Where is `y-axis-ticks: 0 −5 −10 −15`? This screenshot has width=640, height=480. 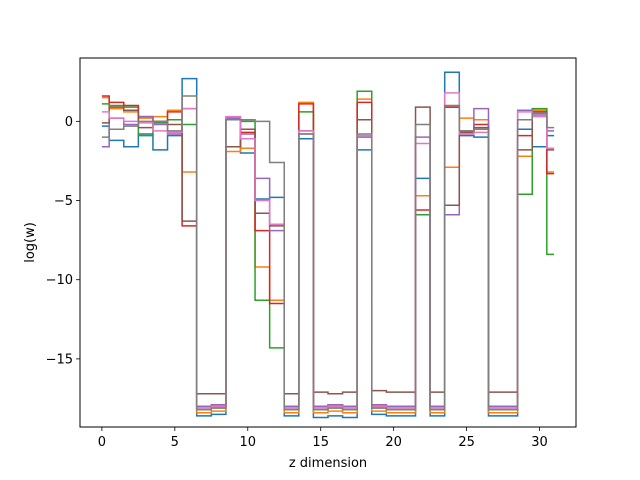
y-axis-ticks: 0 −5 −10 −15 is located at coordinates (63, 241).